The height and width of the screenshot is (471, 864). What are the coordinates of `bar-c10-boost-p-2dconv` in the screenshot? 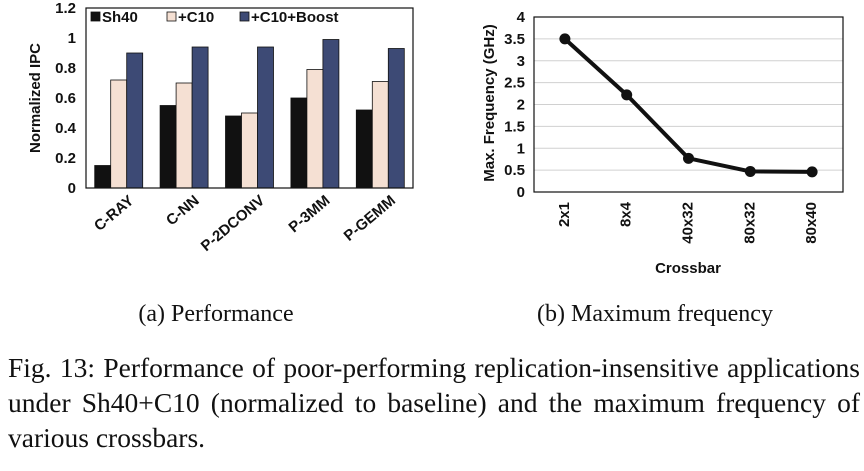 It's located at (265, 117).